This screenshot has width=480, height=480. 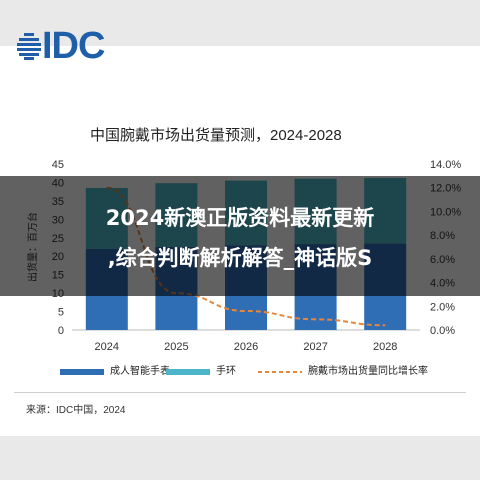 I want to click on y2-tick-label: 2.0%, so click(x=442, y=307).